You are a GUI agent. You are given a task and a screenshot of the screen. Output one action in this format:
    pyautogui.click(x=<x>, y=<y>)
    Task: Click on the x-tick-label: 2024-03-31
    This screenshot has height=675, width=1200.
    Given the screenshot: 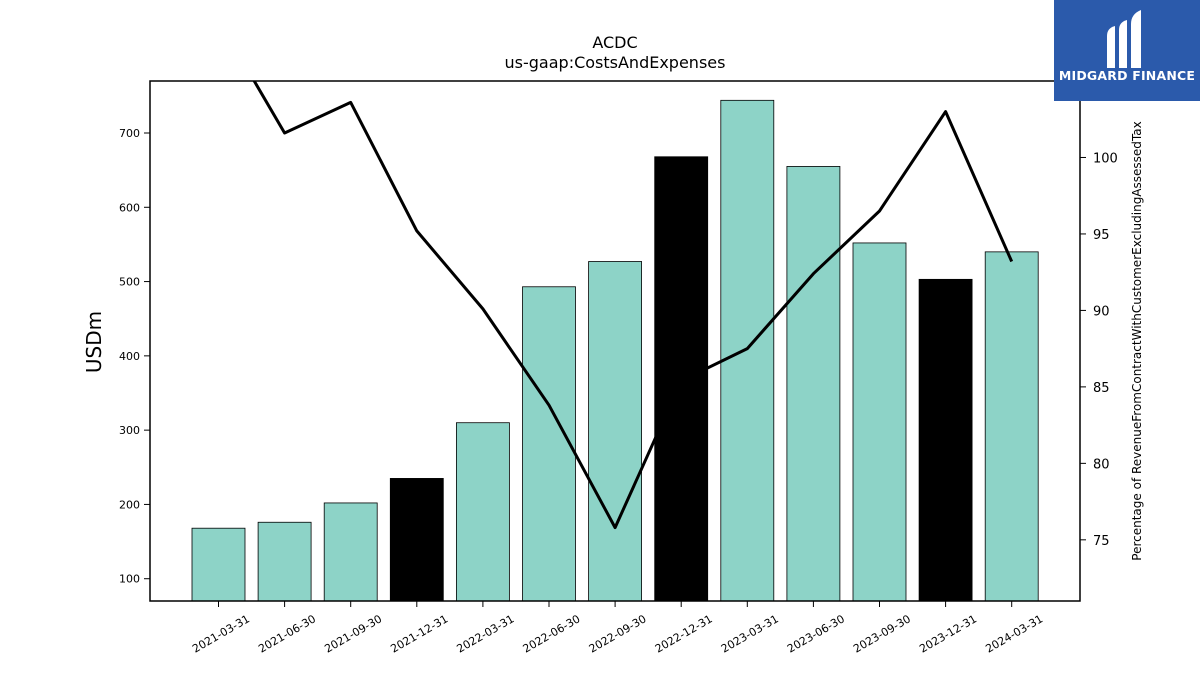 What is the action you would take?
    pyautogui.click(x=1014, y=633)
    